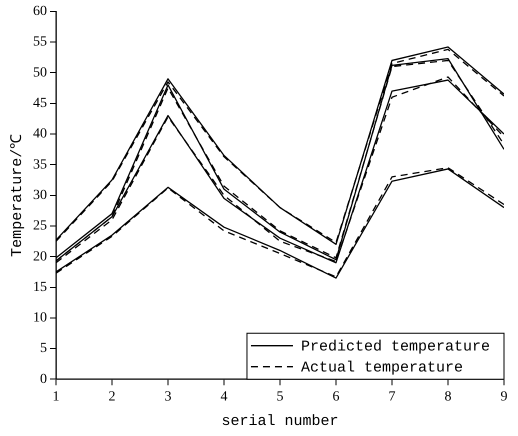 The height and width of the screenshot is (436, 518). I want to click on y-axis-title: Temperature/℃, so click(17, 195).